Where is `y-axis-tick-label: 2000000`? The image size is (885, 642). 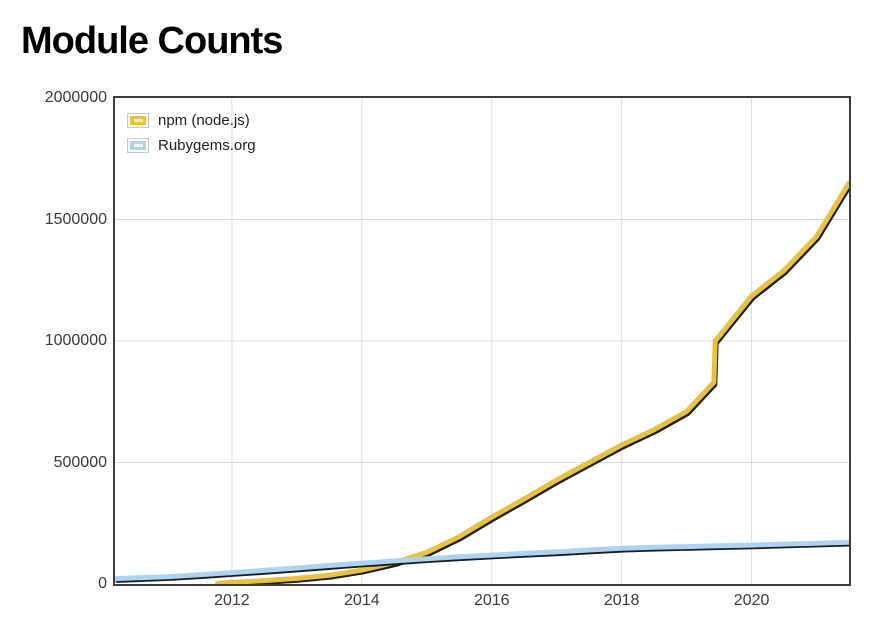
y-axis-tick-label: 2000000 is located at coordinates (75, 97).